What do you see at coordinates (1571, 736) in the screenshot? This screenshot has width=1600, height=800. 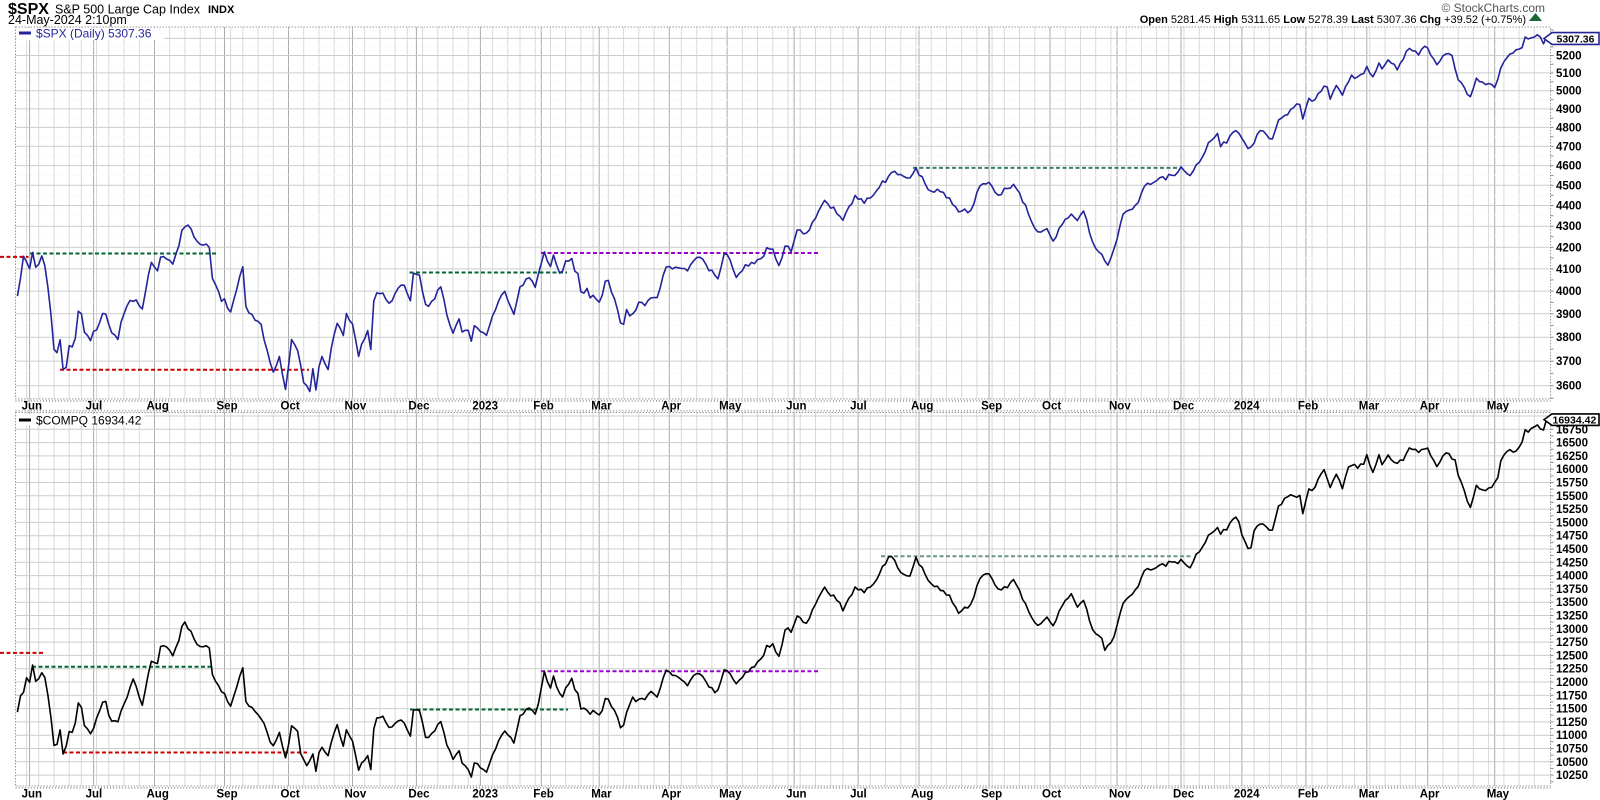 I see `svg-text: 11000` at bounding box center [1571, 736].